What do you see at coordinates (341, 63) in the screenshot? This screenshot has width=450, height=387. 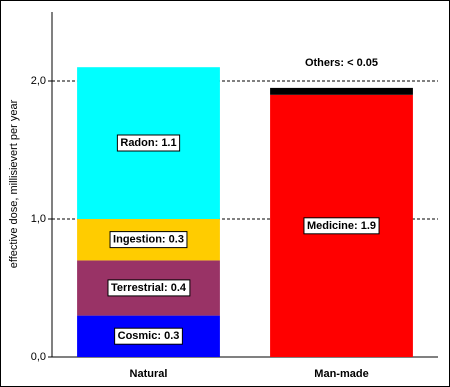 I see `data-label: Others: < 0.05` at bounding box center [341, 63].